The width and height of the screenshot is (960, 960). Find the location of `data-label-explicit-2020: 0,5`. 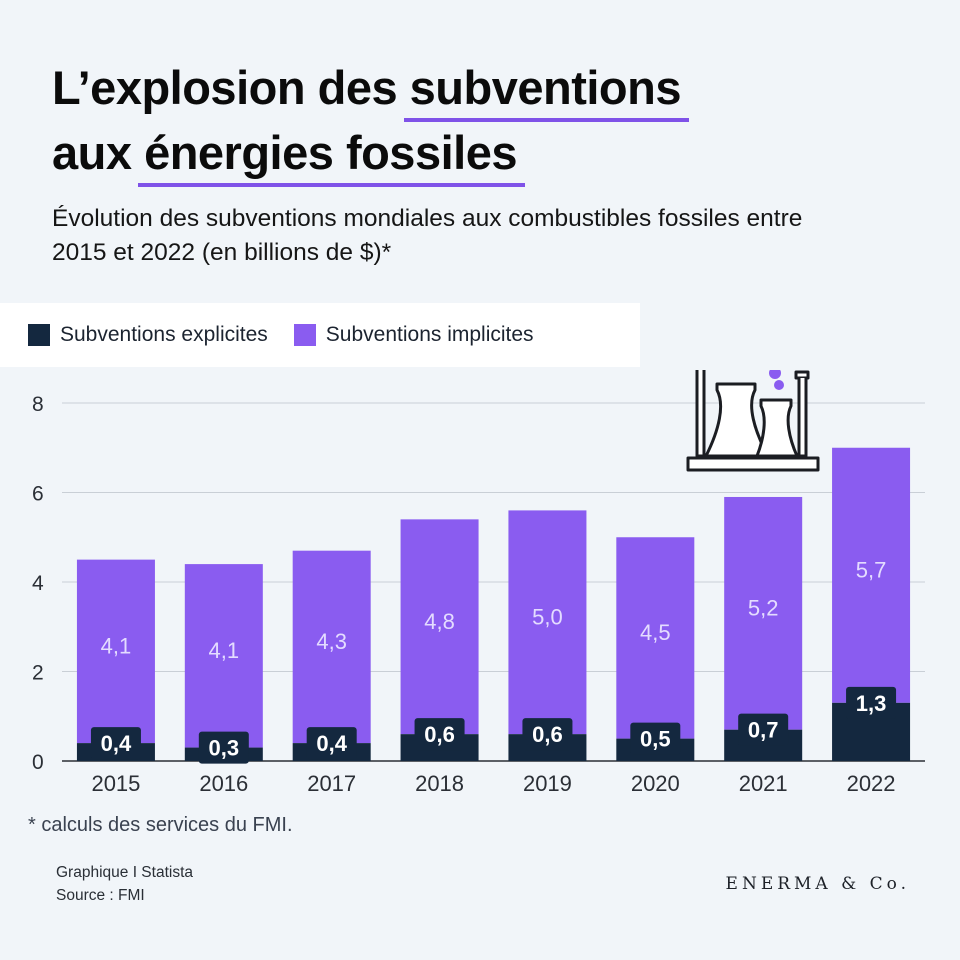

data-label-explicit-2020: 0,5 is located at coordinates (655, 739).